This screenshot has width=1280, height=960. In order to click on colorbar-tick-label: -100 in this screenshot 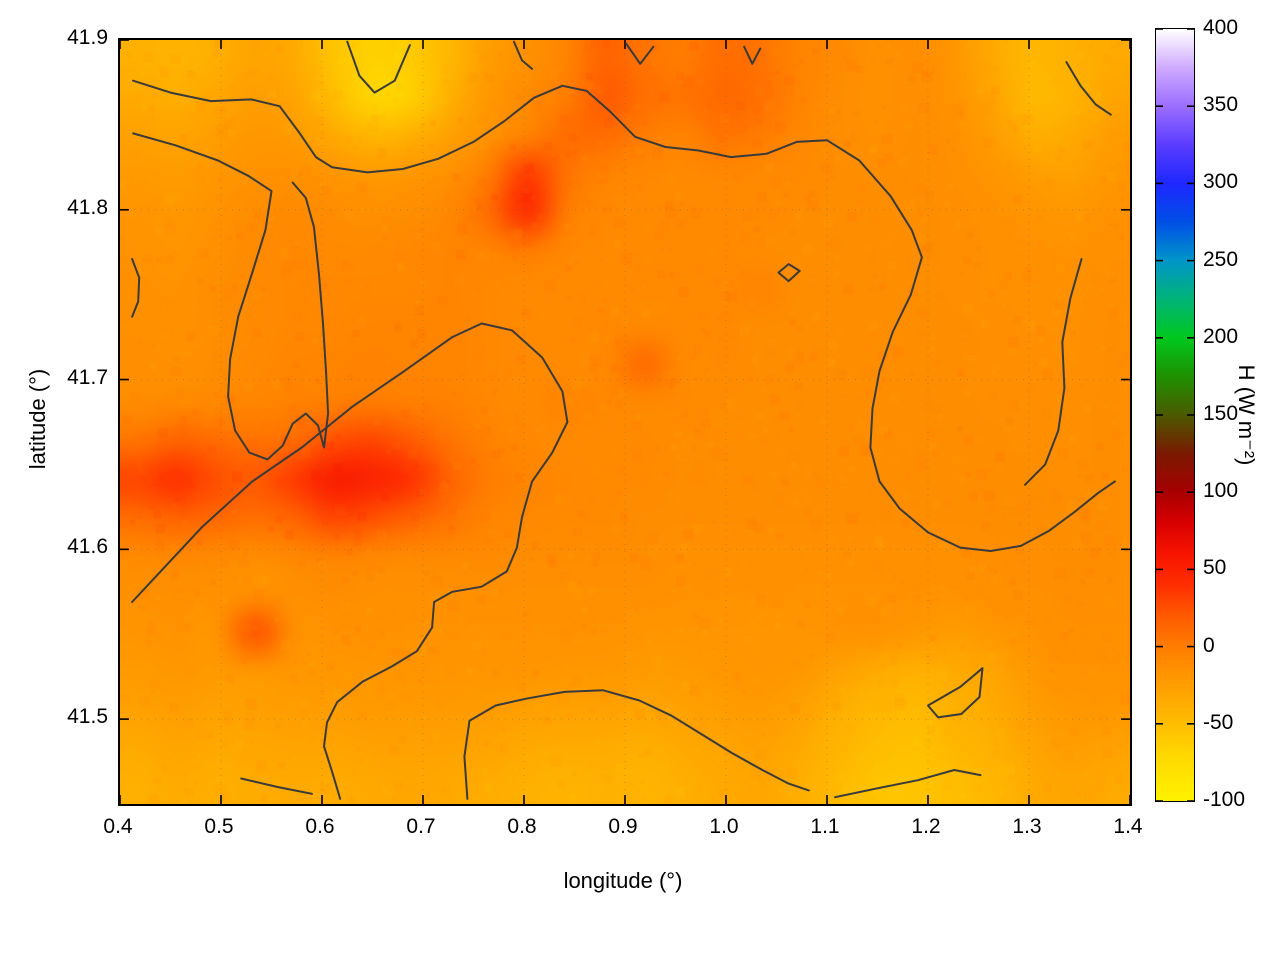, I will do `click(1224, 799)`.